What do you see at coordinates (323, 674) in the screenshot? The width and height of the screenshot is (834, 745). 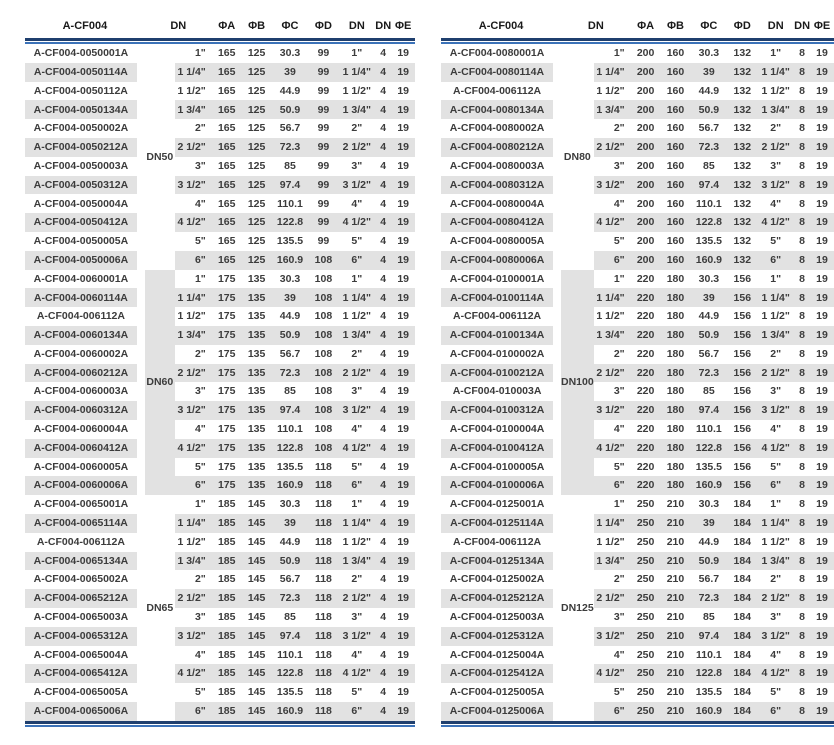 I see `phi-d-cell: 118` at bounding box center [323, 674].